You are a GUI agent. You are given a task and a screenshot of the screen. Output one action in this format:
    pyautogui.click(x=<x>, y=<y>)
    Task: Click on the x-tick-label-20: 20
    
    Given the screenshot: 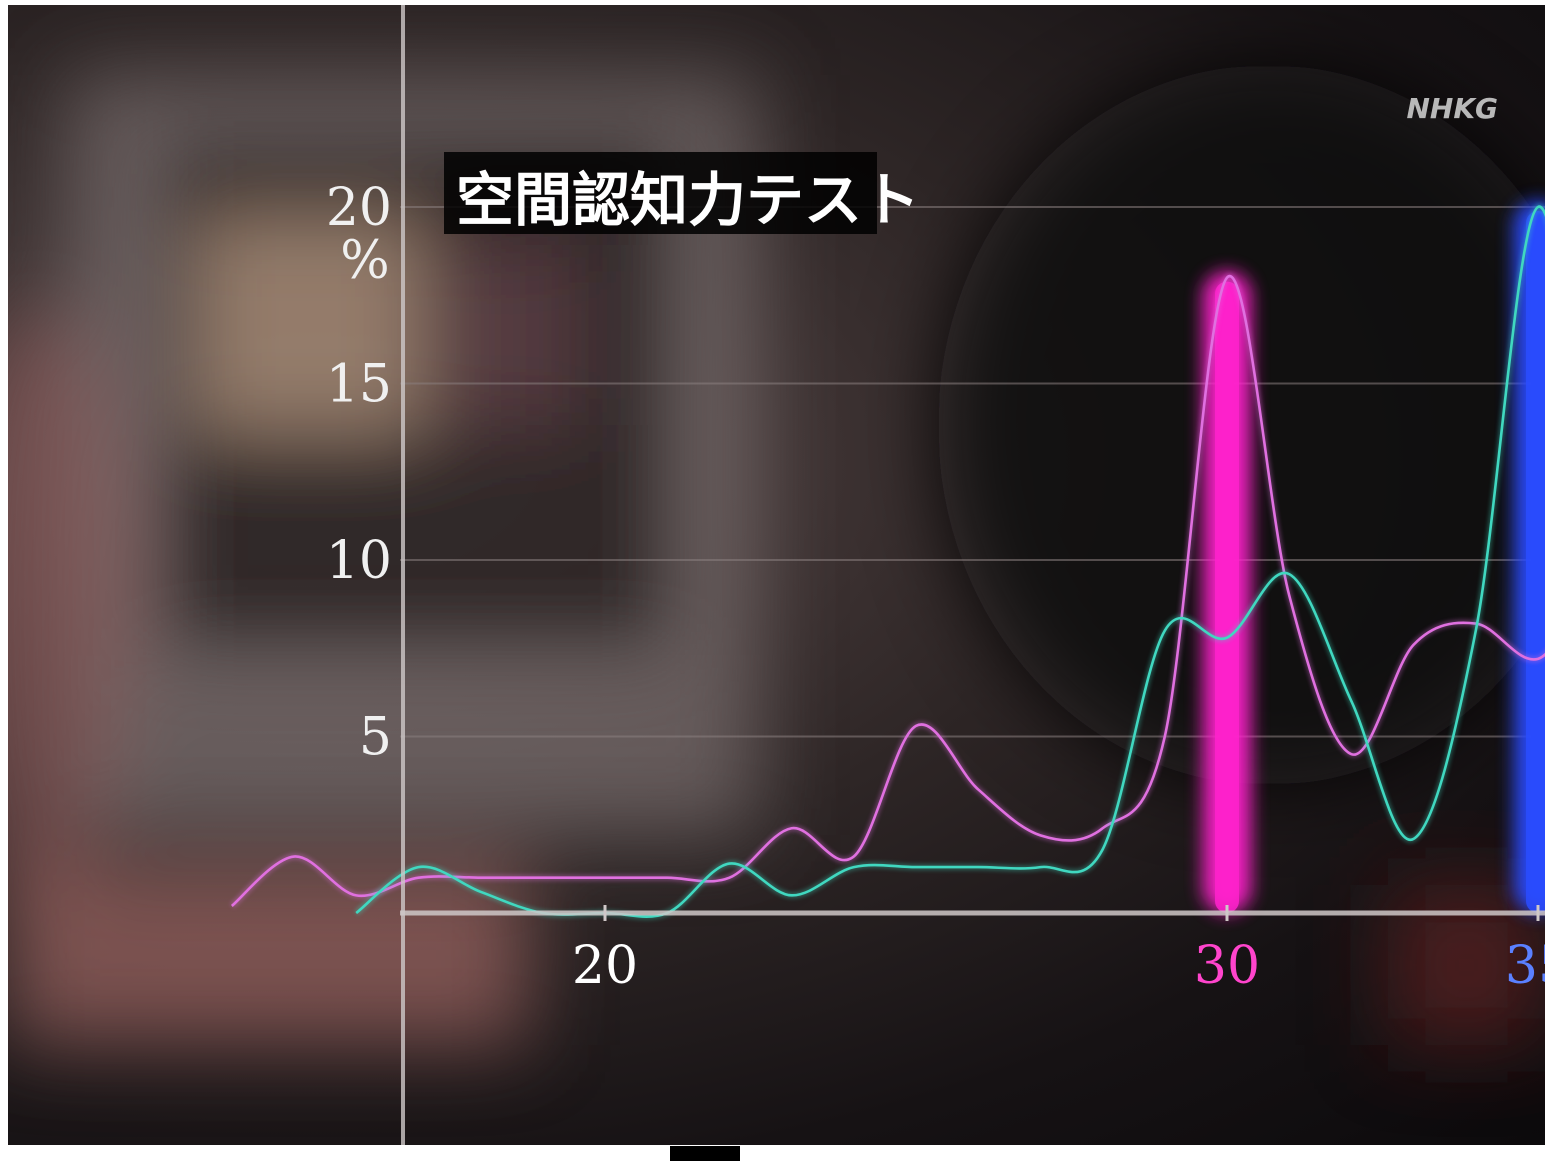 What is the action you would take?
    pyautogui.click(x=605, y=966)
    